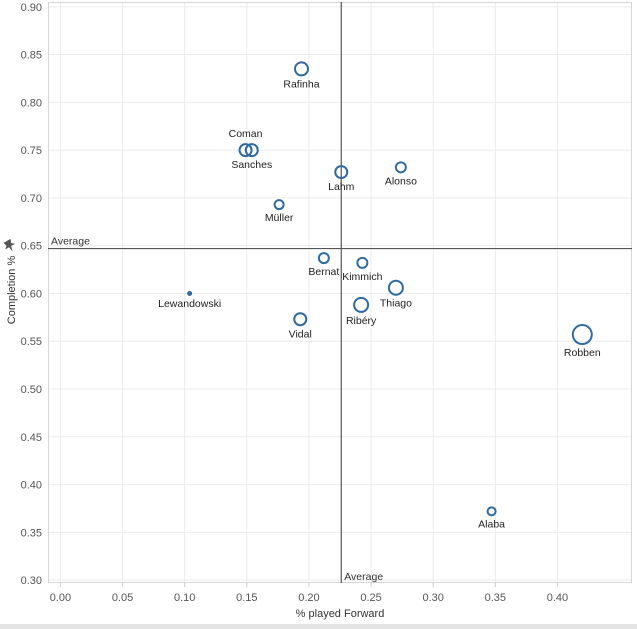 The image size is (637, 629). I want to click on x-axis-title: % played Forward, so click(340, 614).